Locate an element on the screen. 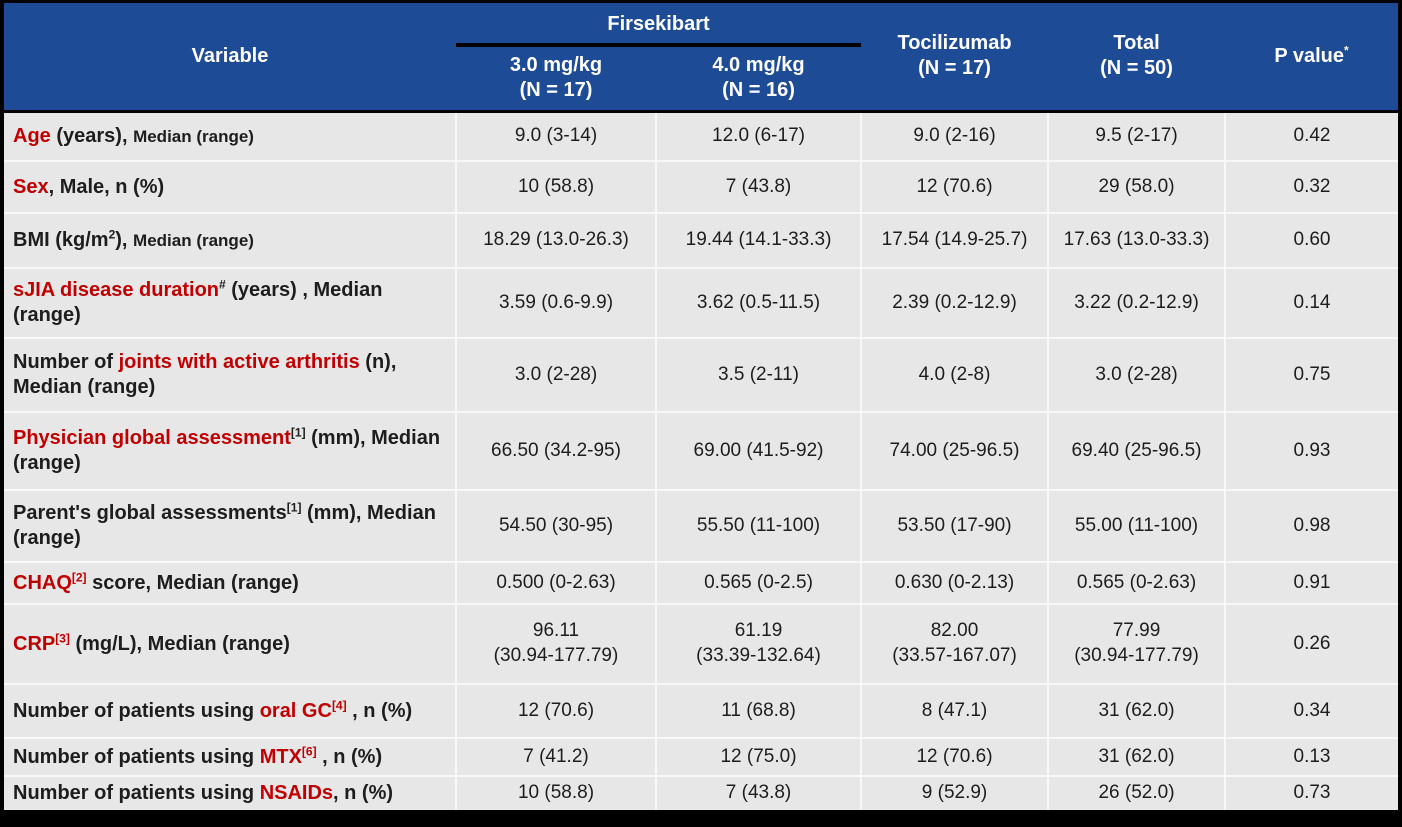 Image resolution: width=1402 pixels, height=827 pixels. column-header-dose-4mg: 4.0 mg/kg (N = 16) is located at coordinates (759, 79).